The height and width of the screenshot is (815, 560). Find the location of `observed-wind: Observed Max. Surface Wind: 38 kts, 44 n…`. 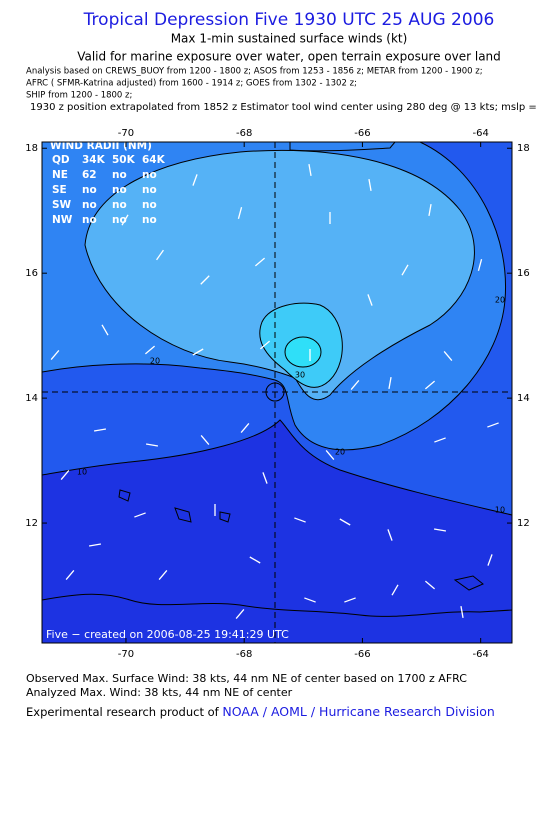

observed-wind: Observed Max. Surface Wind: 38 kts, 44 n… is located at coordinates (246, 678).